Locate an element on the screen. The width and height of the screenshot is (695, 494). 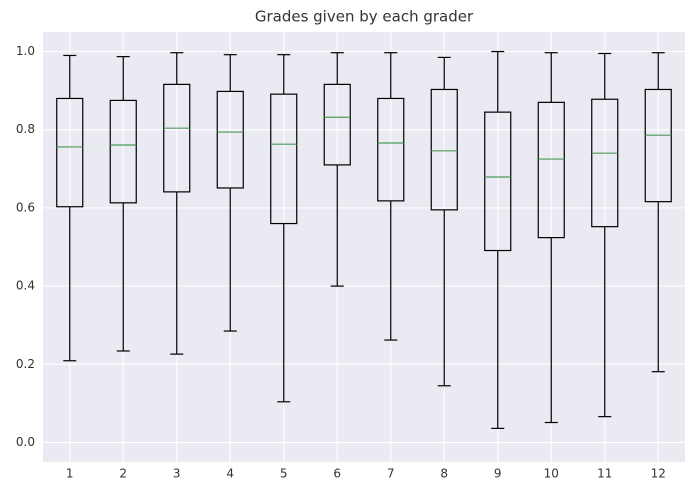
x-tick-label: 3 is located at coordinates (177, 474).